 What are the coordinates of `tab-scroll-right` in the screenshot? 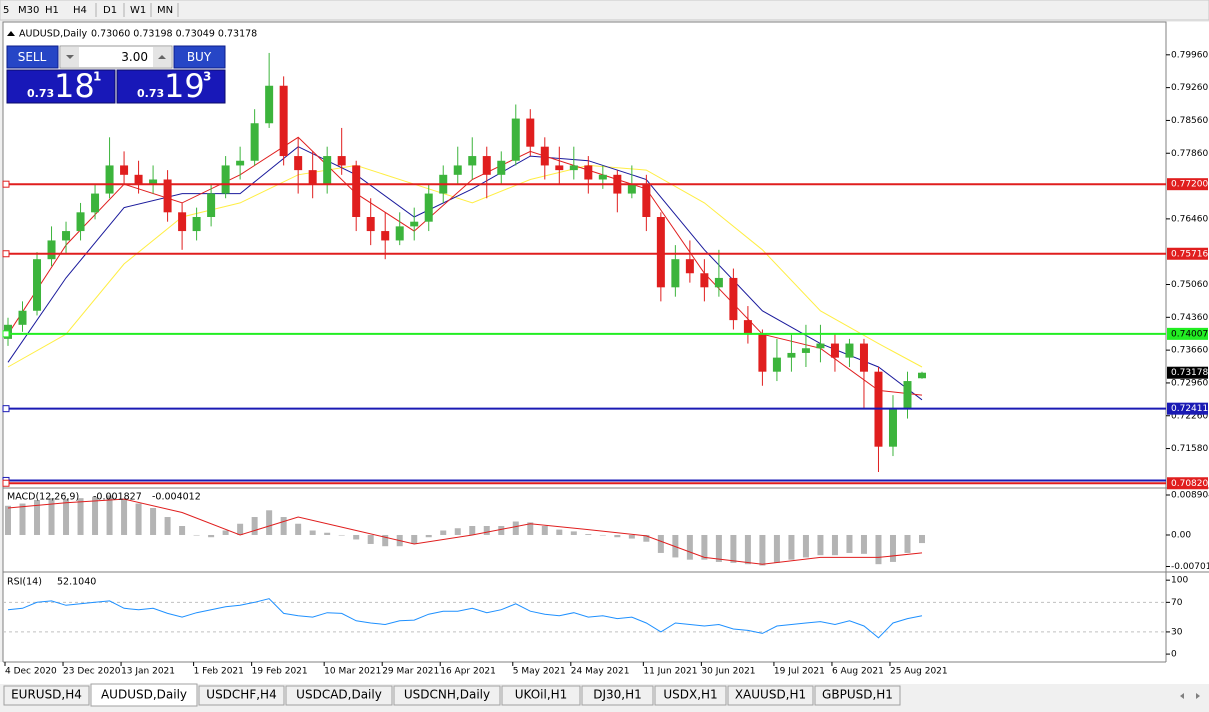 It's located at (1198, 696).